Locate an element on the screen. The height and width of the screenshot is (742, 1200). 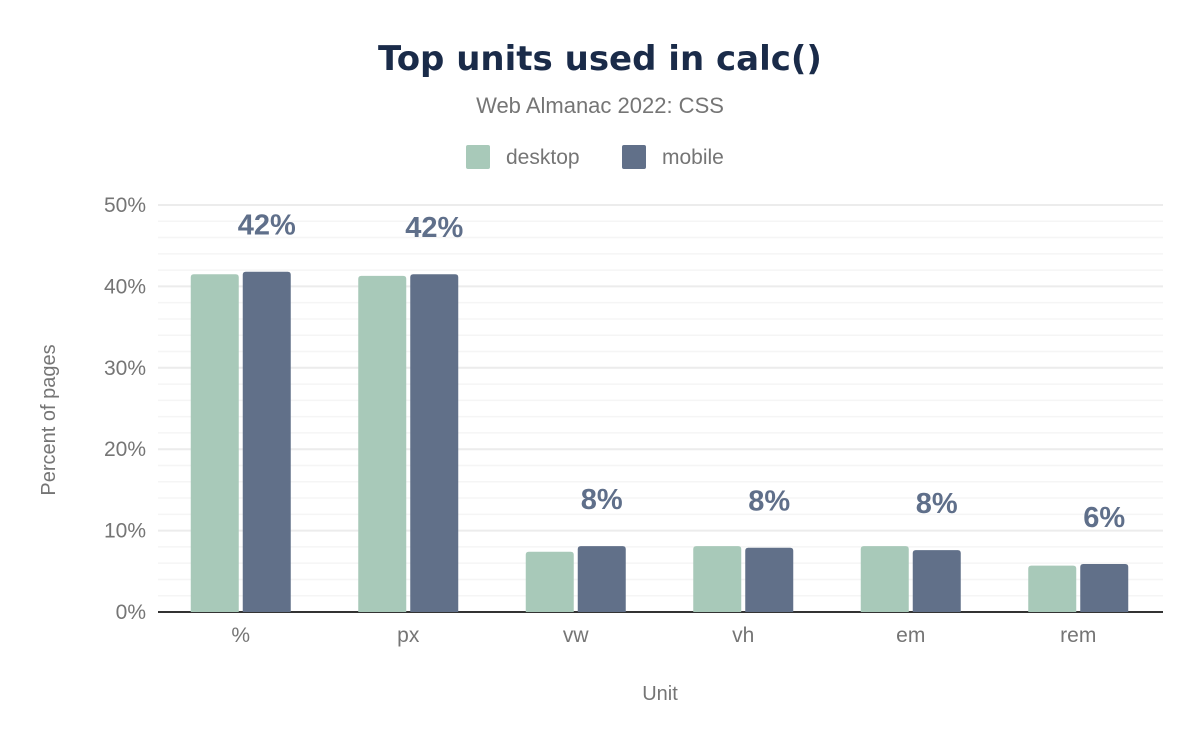
bar-desktop-px is located at coordinates (382, 443).